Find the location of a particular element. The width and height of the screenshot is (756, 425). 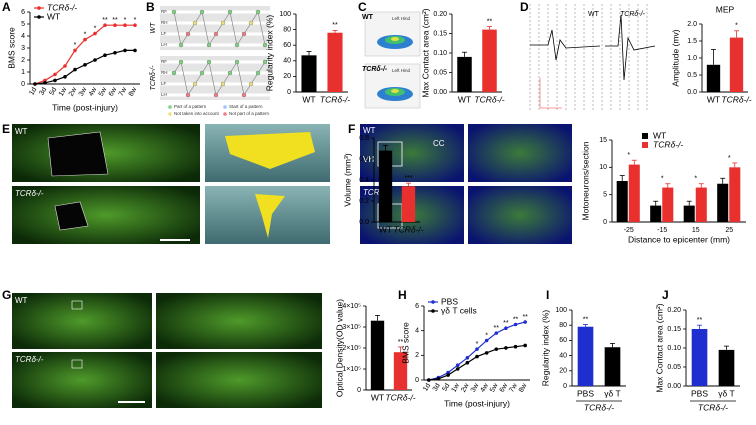

y-tick-label: 0.00 is located at coordinates (674, 386).